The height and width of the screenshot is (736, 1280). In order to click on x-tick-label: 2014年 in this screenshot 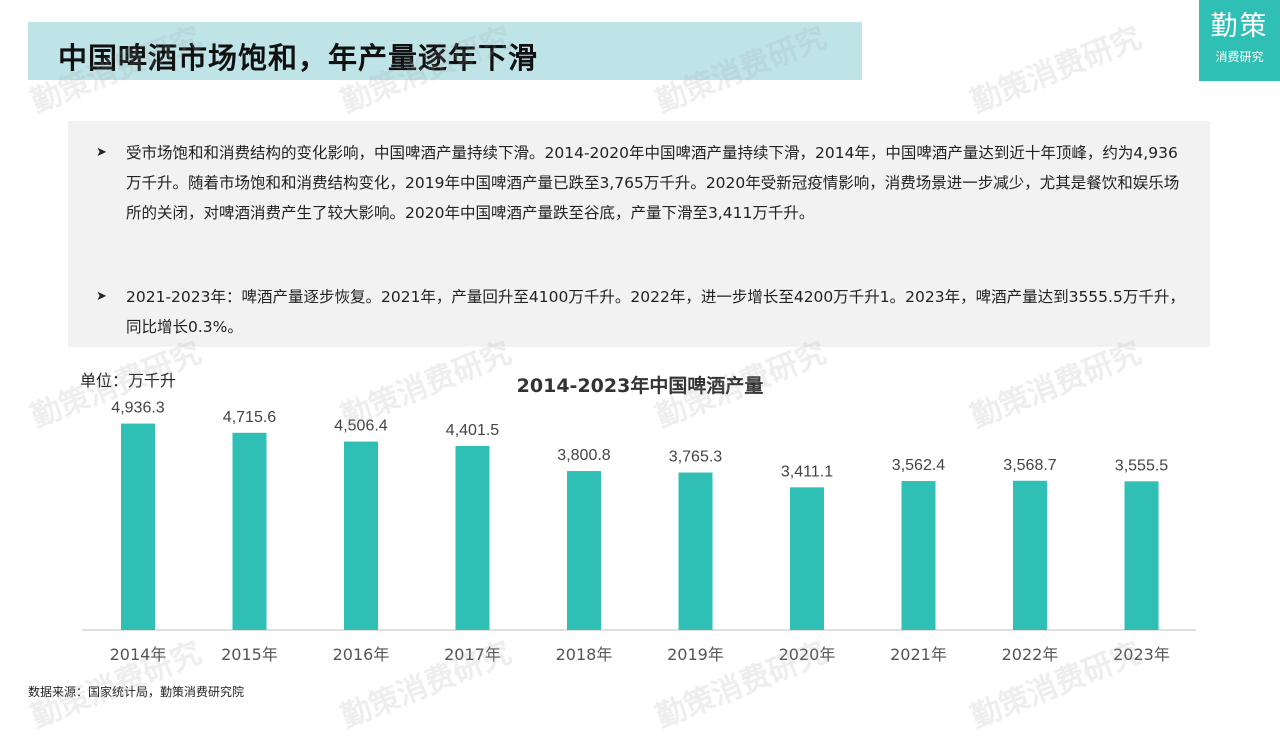, I will do `click(138, 654)`.